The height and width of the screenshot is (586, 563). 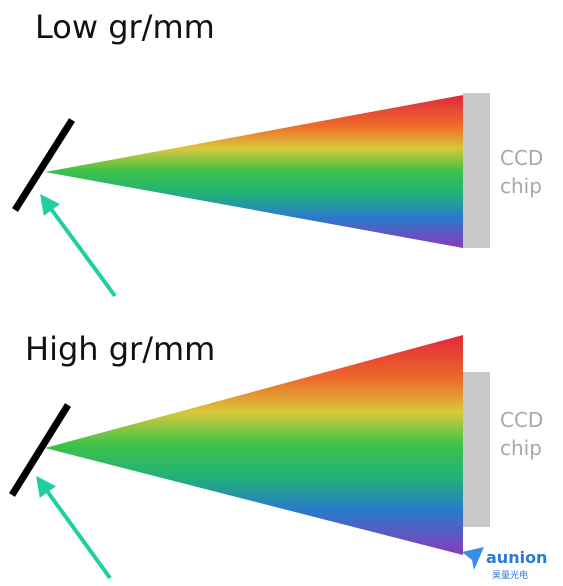 I want to click on diagram-title: High gr/mm, so click(x=120, y=349).